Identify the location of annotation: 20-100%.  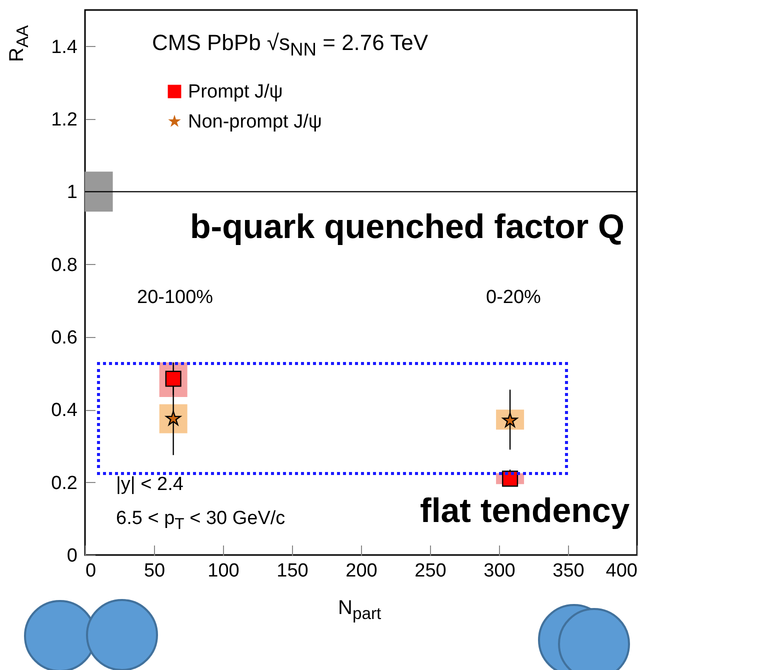
(175, 298).